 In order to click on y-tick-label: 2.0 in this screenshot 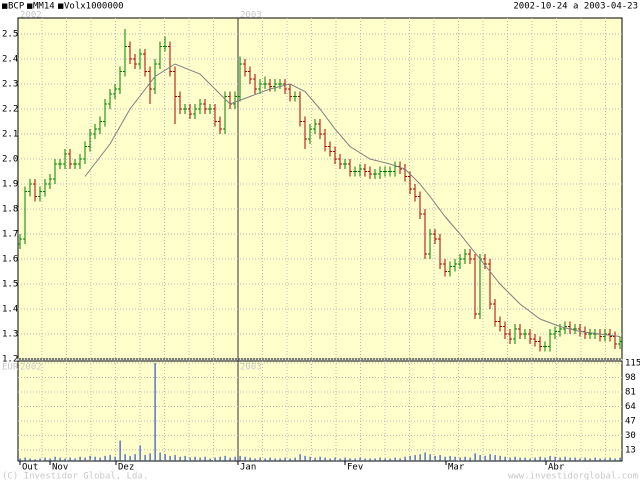, I will do `click(10, 160)`.